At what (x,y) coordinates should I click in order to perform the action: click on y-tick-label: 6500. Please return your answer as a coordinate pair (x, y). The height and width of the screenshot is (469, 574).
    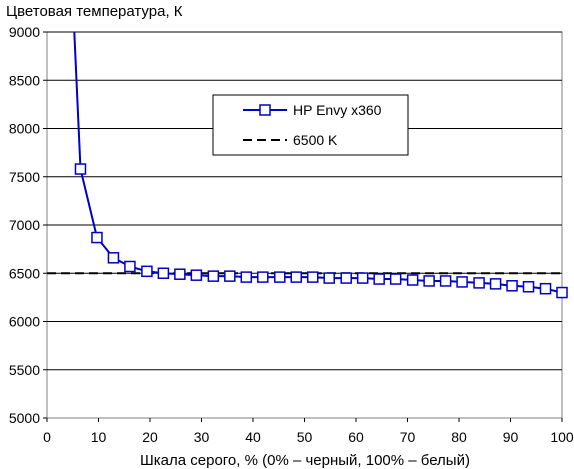
    Looking at the image, I should click on (24, 273).